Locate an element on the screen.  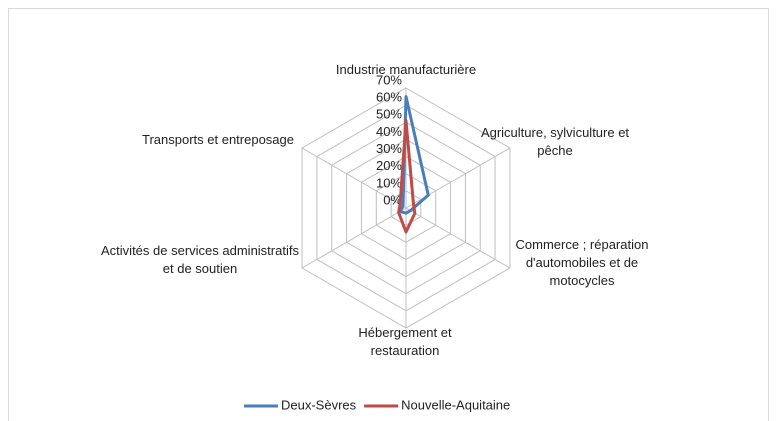
y-tick-label: 70% is located at coordinates (389, 79).